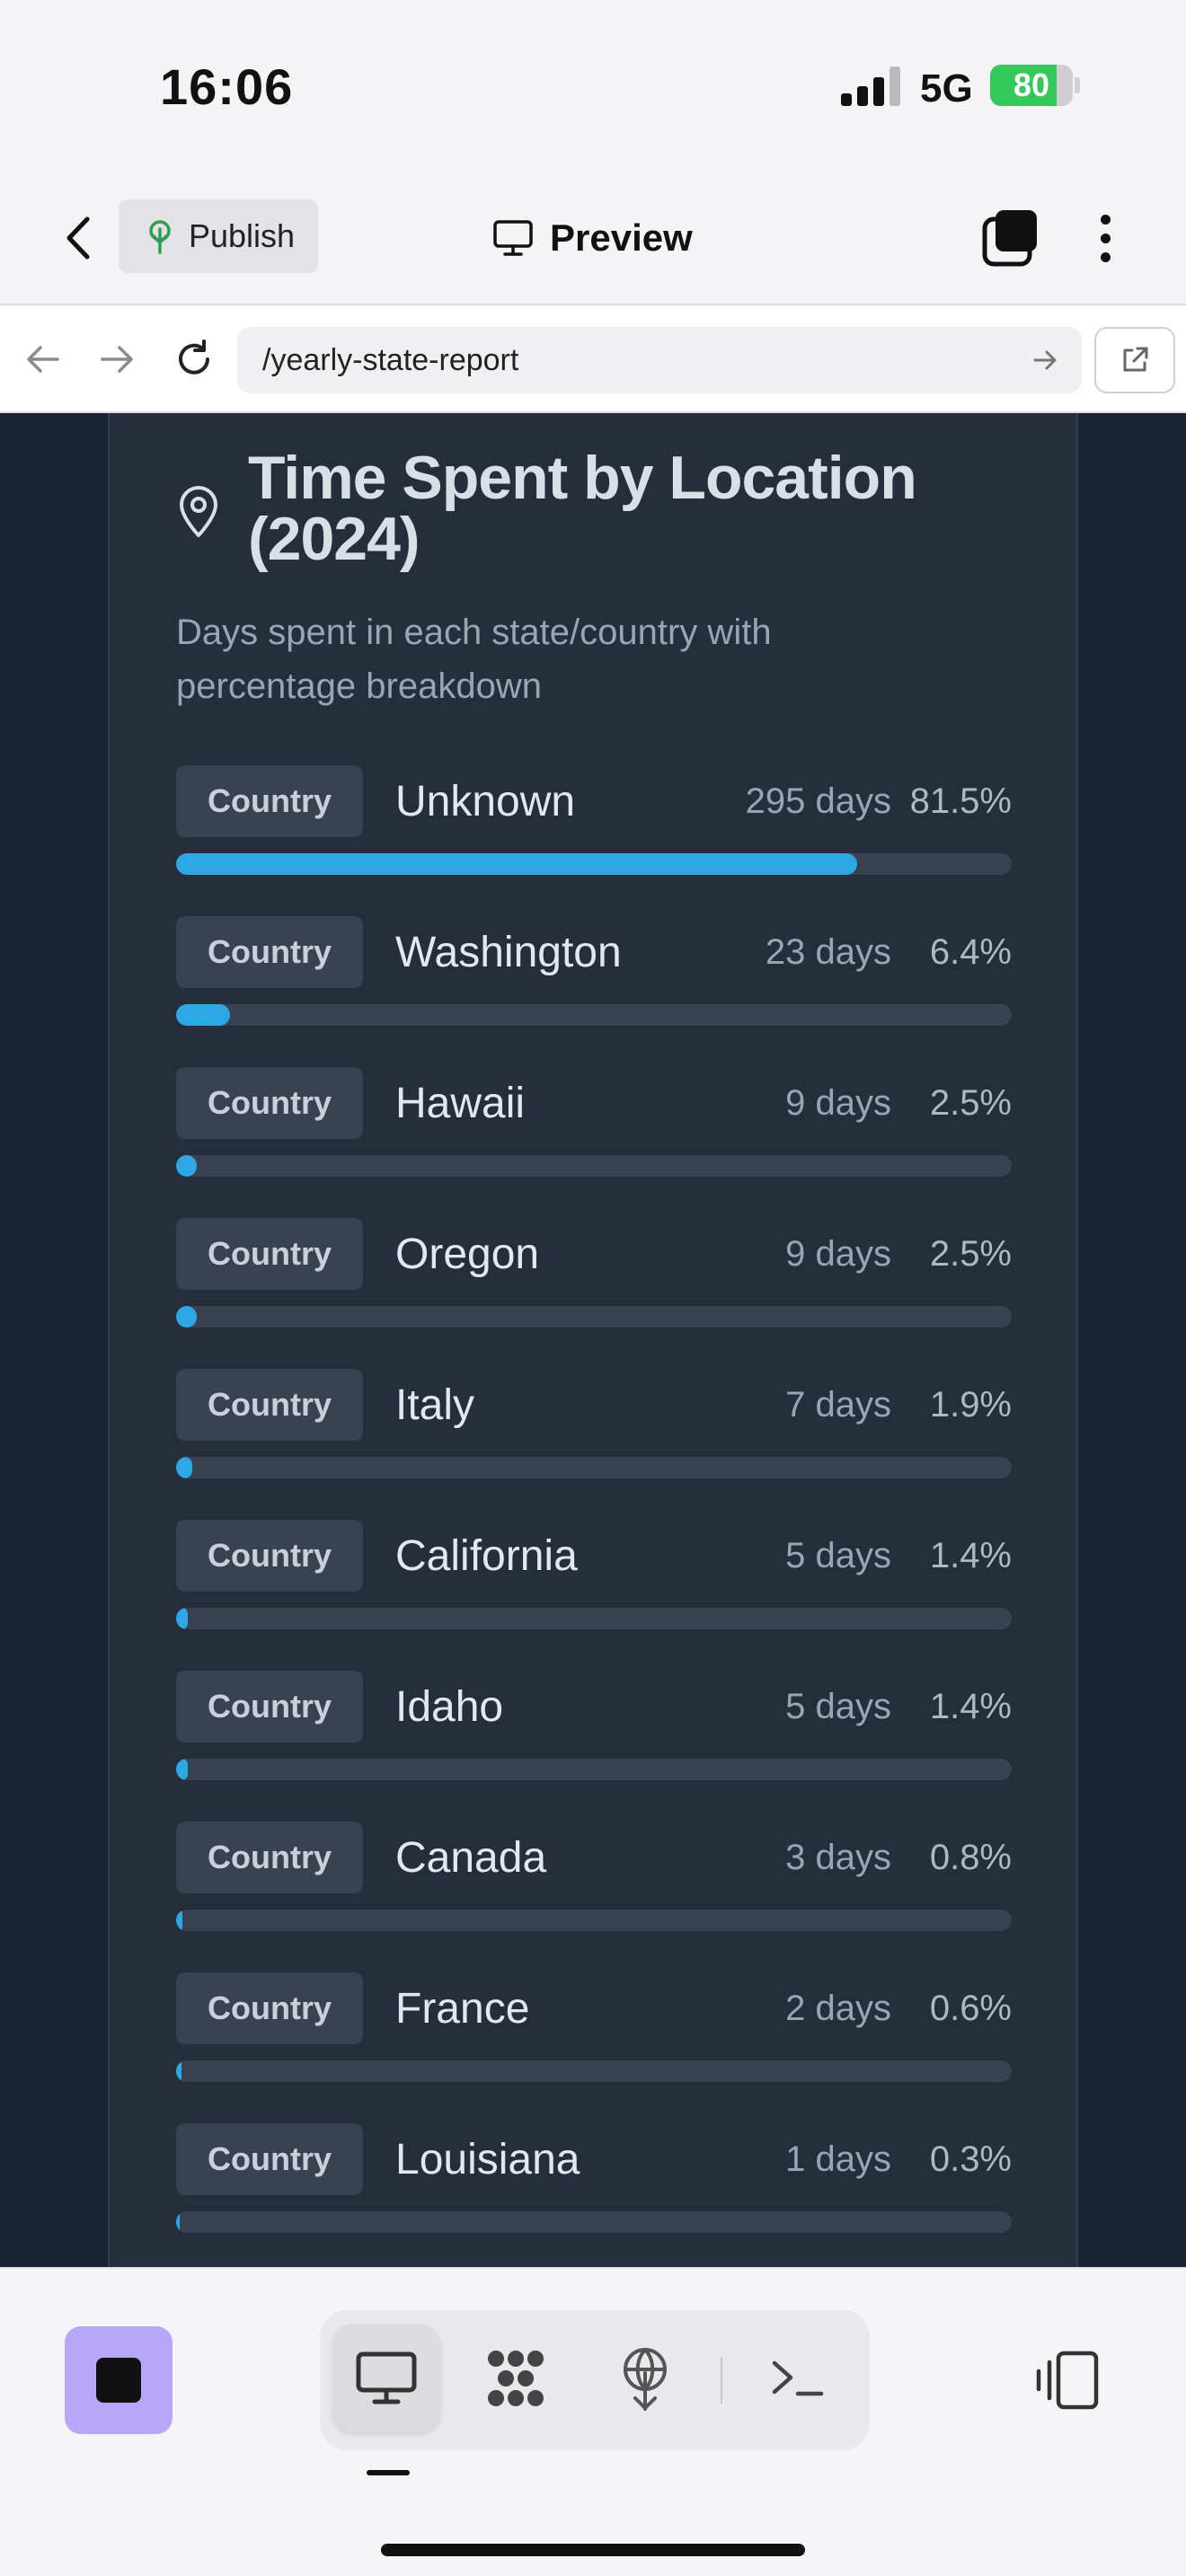 Image resolution: width=1186 pixels, height=2576 pixels. I want to click on status-bar: 16:06 5G 80, so click(593, 85).